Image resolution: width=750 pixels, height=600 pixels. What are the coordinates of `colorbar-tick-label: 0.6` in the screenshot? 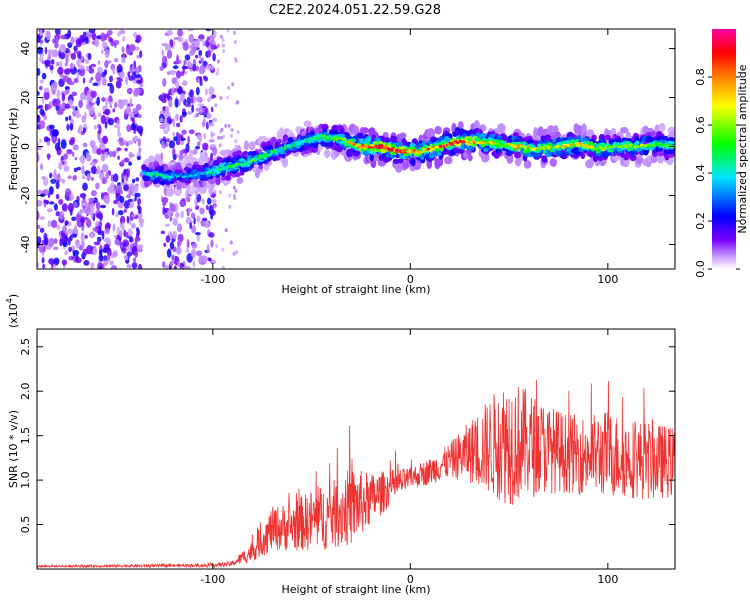 It's located at (700, 125).